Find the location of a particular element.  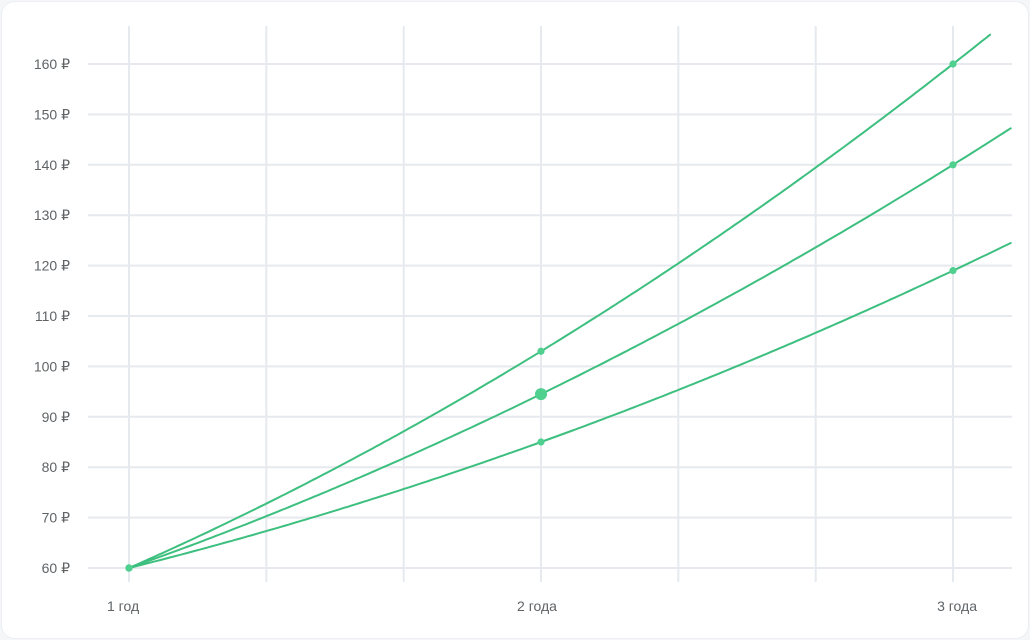

y-tick-label: 150 ₽ is located at coordinates (52, 114).